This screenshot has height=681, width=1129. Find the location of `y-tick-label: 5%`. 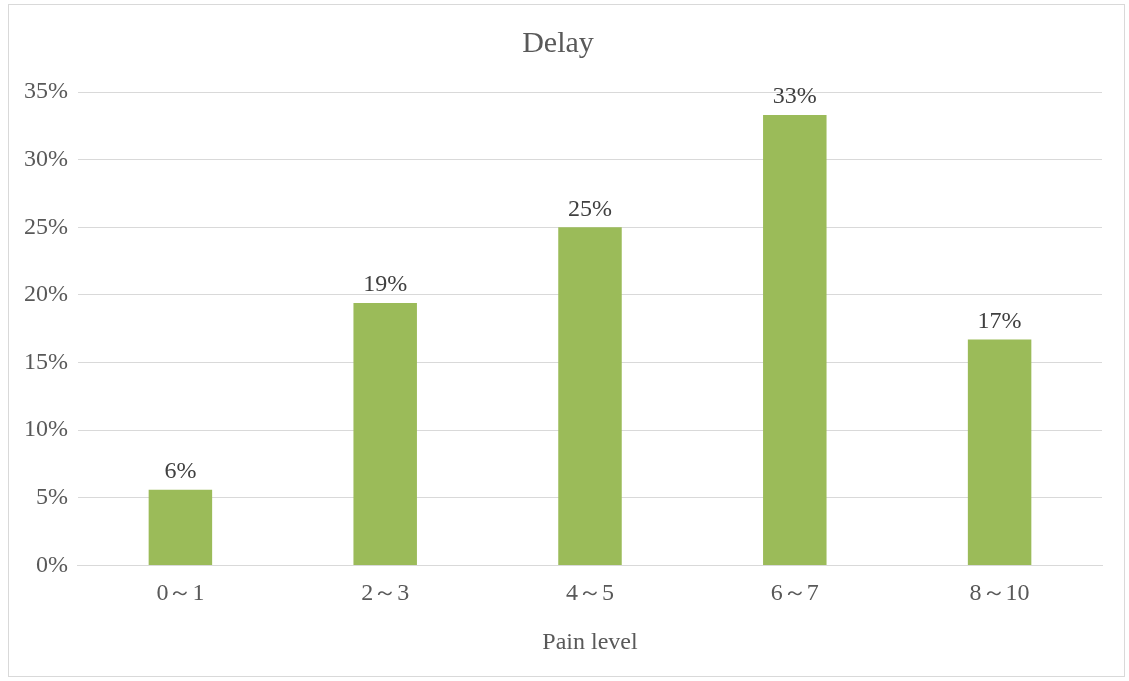

y-tick-label: 5% is located at coordinates (51, 496).